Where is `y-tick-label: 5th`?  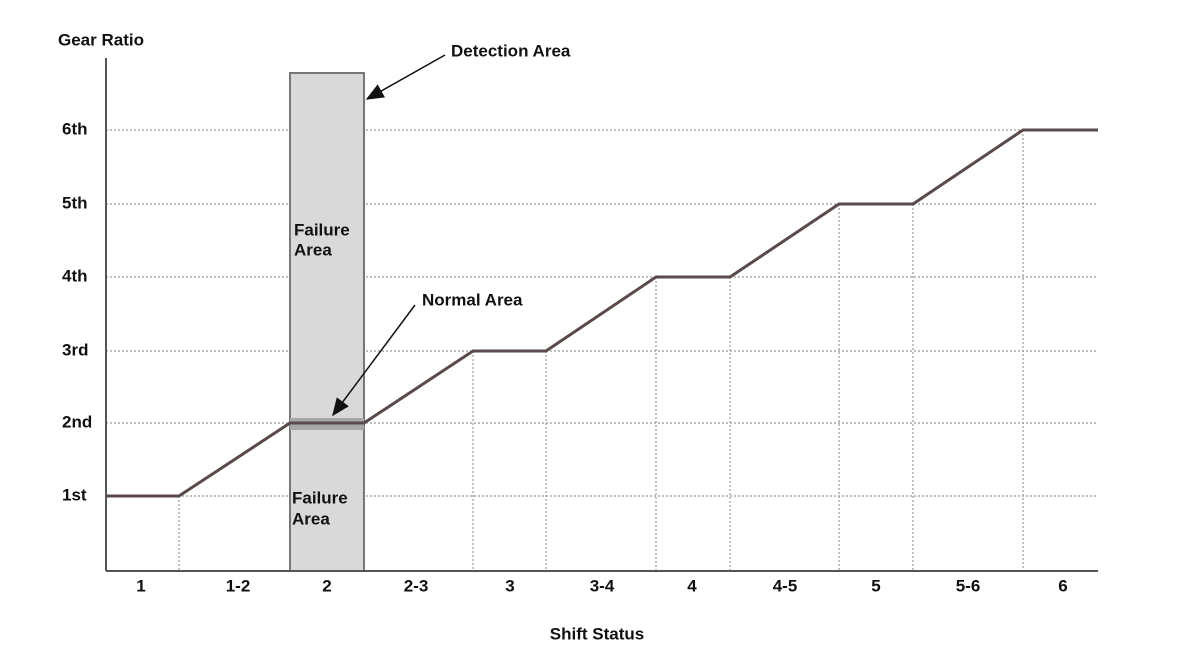
y-tick-label: 5th is located at coordinates (75, 202).